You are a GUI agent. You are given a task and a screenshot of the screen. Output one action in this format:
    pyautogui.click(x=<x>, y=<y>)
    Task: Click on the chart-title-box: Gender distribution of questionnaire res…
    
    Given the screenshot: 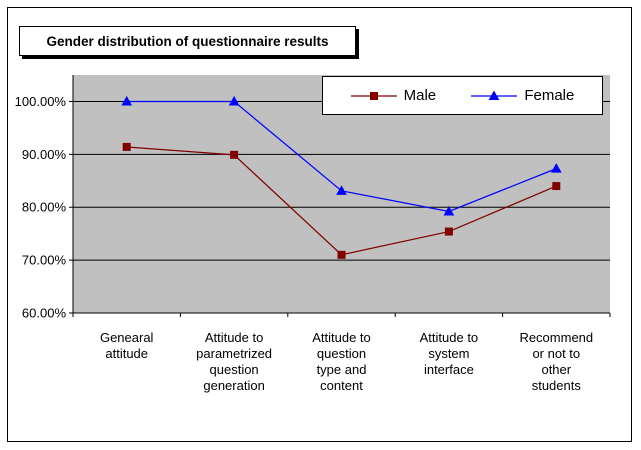 What is the action you would take?
    pyautogui.click(x=187, y=41)
    